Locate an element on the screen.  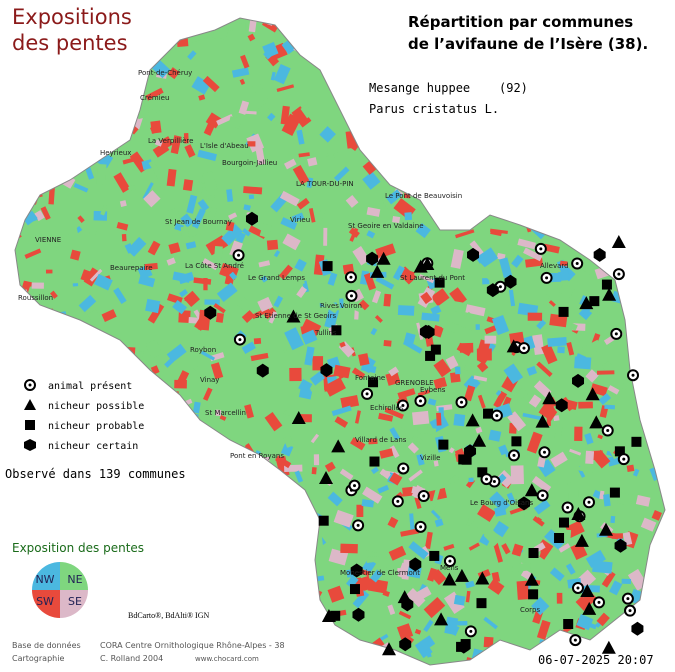
town-label: Villard de Lans is located at coordinates (381, 440).